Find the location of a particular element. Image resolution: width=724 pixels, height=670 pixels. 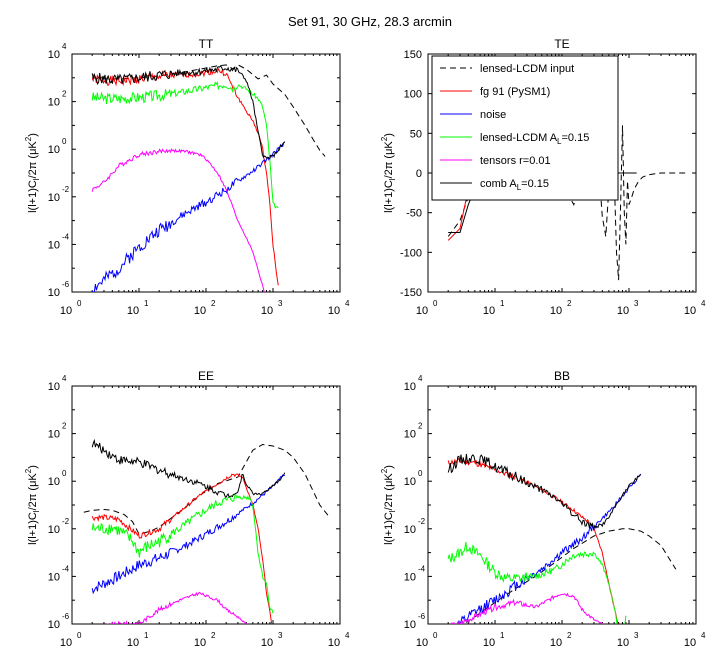

legend-box is located at coordinates (525, 128).